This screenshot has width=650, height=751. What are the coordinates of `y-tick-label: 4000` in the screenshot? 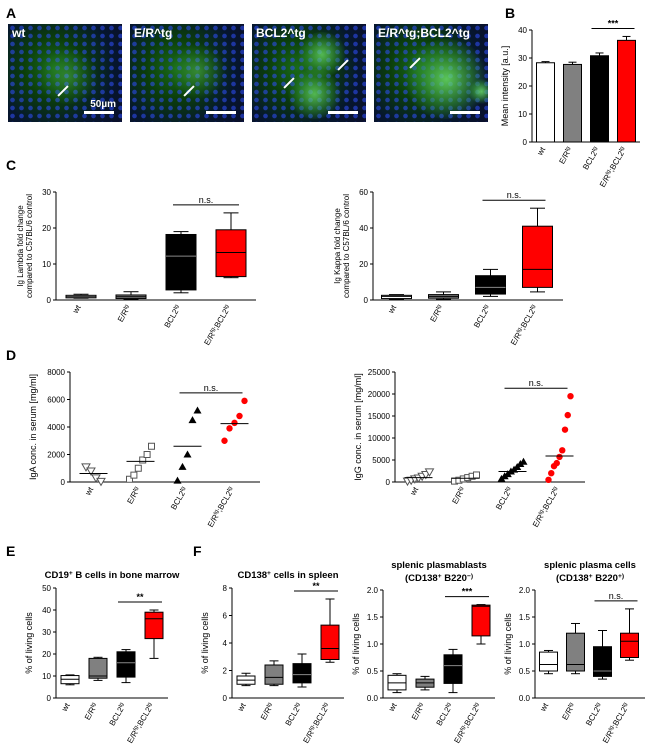 It's located at (56, 427).